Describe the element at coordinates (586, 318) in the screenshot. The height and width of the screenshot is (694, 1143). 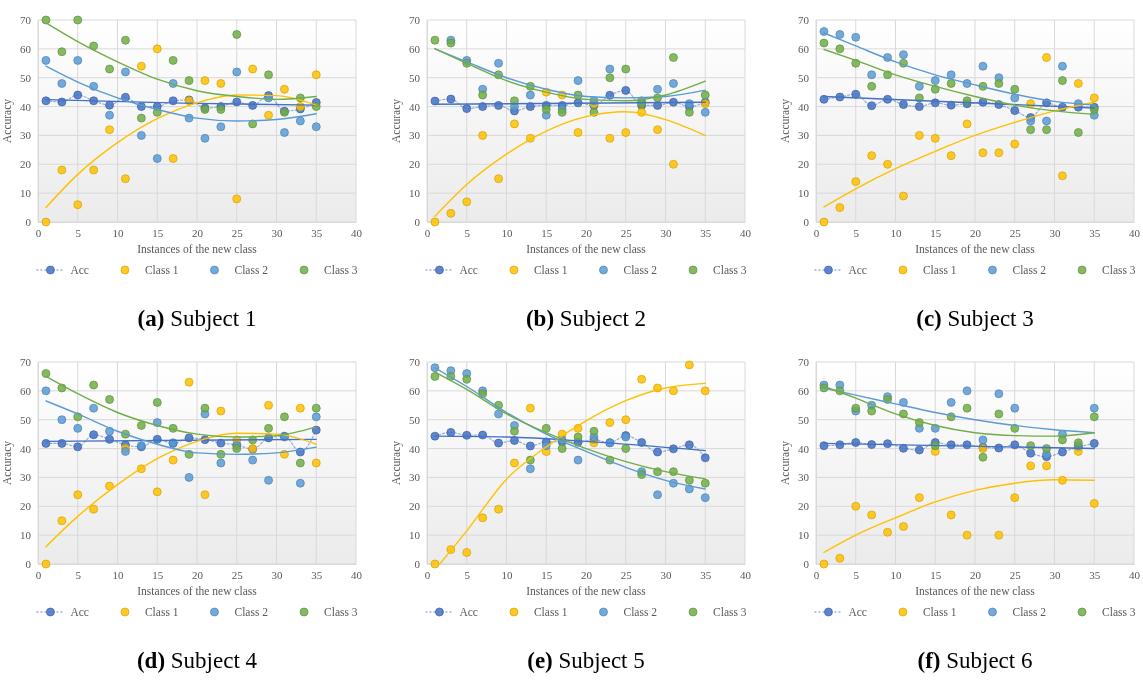
I see `text: (b) Subject 2` at that location.